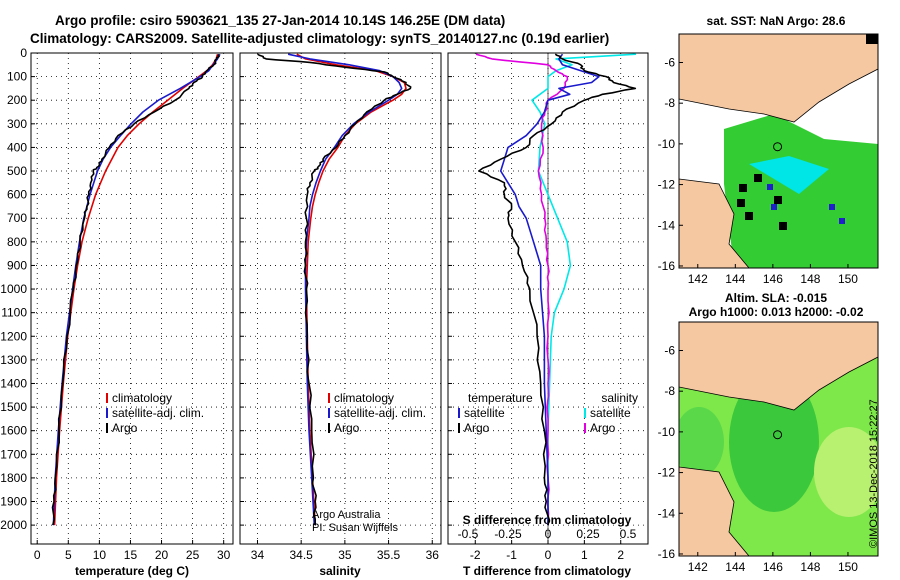 The width and height of the screenshot is (900, 580). I want to click on s-tick-label: -0.5, so click(468, 534).